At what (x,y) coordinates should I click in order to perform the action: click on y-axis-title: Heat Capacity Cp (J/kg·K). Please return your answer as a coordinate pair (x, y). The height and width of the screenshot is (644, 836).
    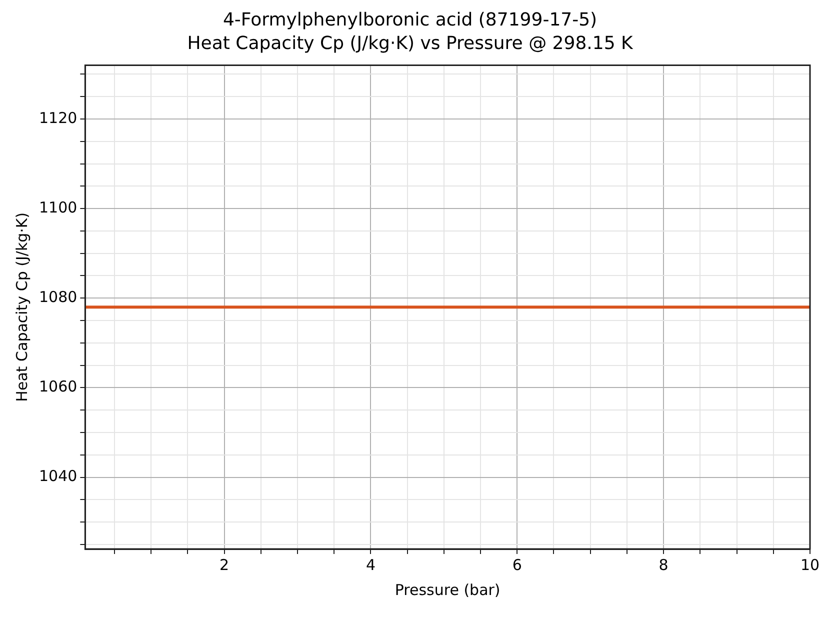
    Looking at the image, I should click on (21, 307).